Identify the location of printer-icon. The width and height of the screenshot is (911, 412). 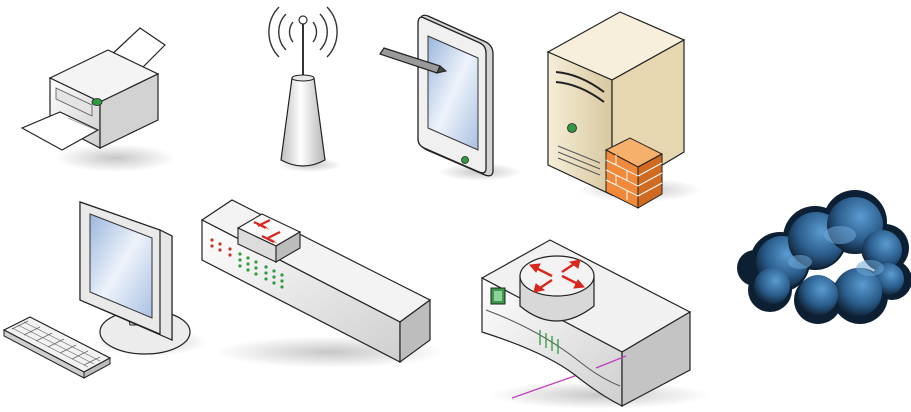
(97, 99).